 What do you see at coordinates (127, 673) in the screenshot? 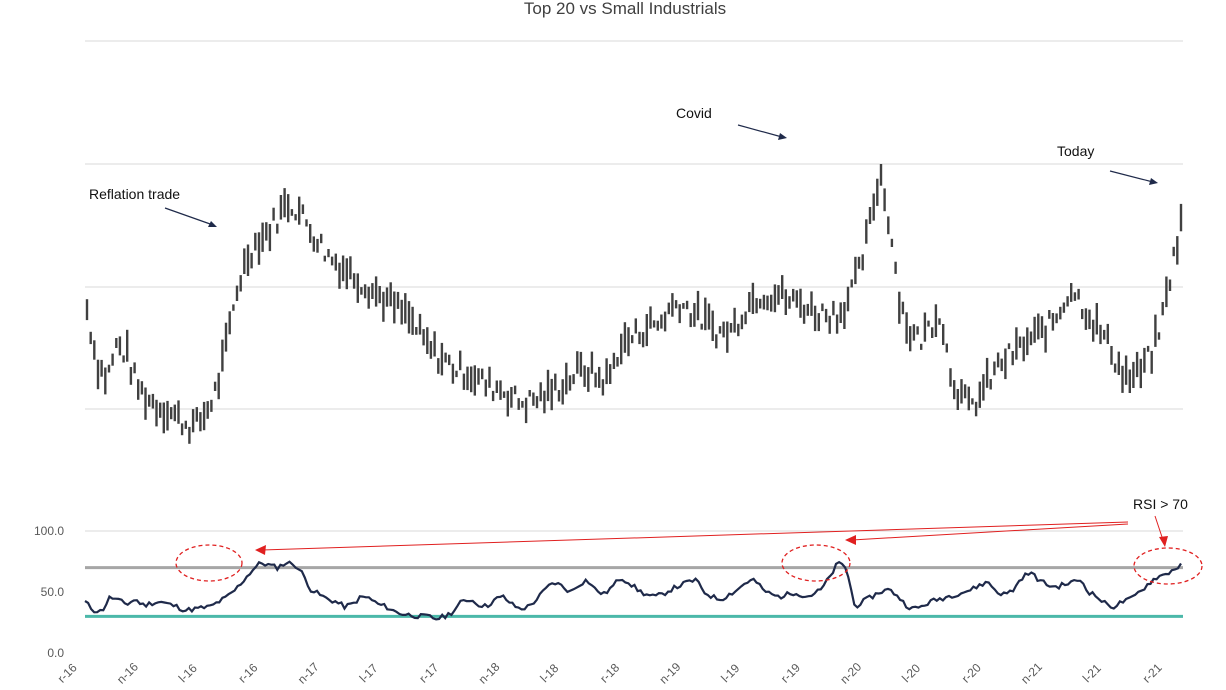
I see `x-tick-label: n-16` at bounding box center [127, 673].